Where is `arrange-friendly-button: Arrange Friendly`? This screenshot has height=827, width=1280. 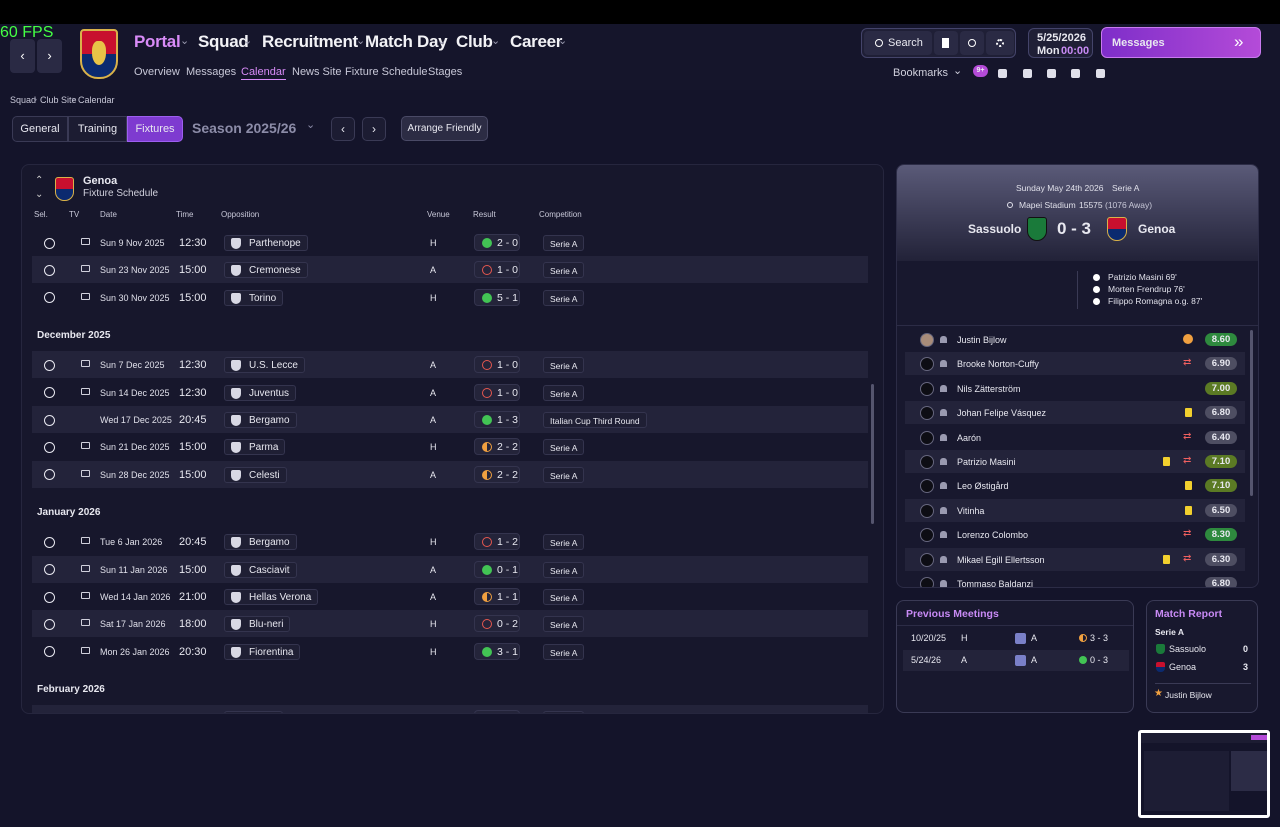
arrange-friendly-button: Arrange Friendly is located at coordinates (444, 128).